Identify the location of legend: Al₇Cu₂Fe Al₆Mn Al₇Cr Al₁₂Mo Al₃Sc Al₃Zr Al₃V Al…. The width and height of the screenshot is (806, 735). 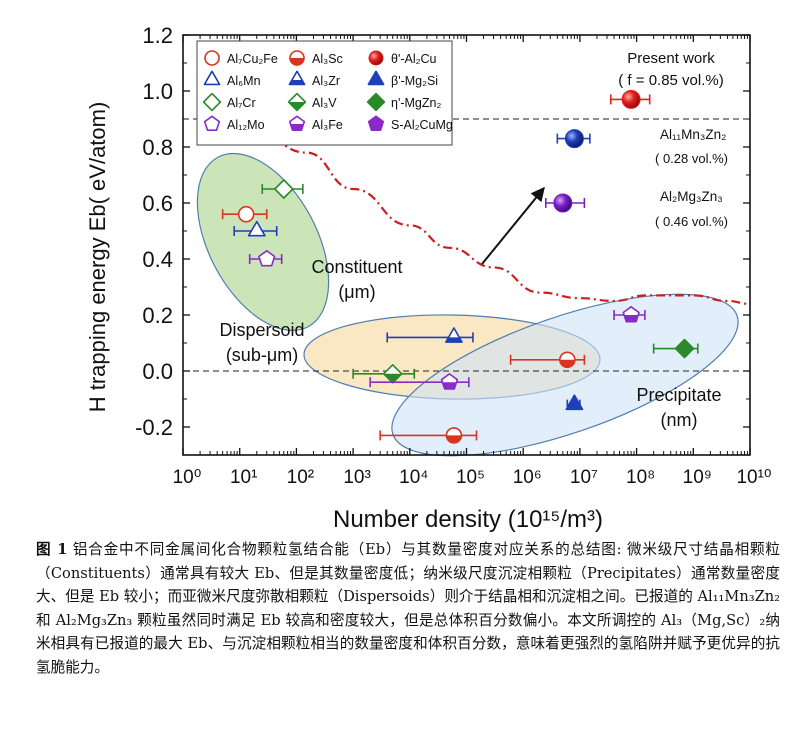
(324, 93).